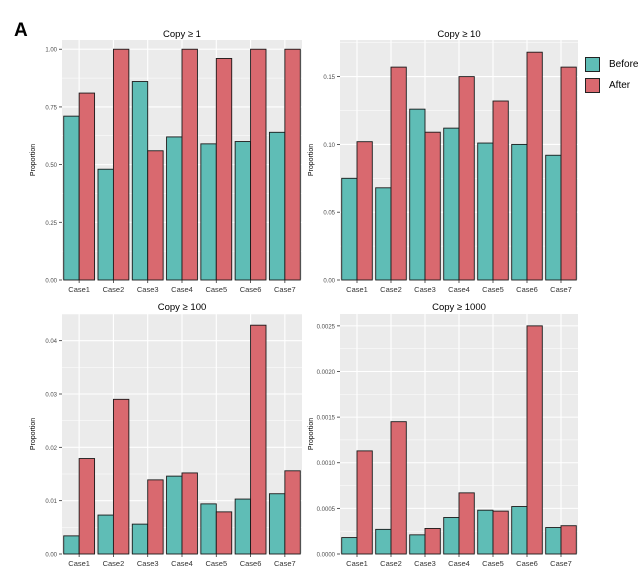  Describe the element at coordinates (624, 64) in the screenshot. I see `legend-label-before: Before` at that location.